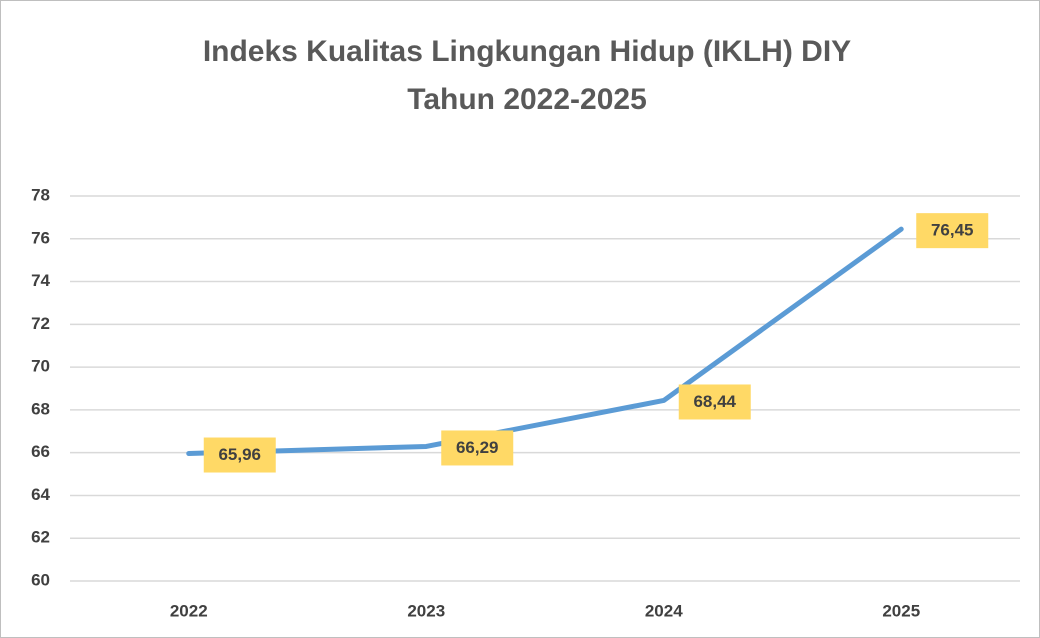 Image resolution: width=1040 pixels, height=638 pixels. I want to click on y-tick-label: 64, so click(40, 494).